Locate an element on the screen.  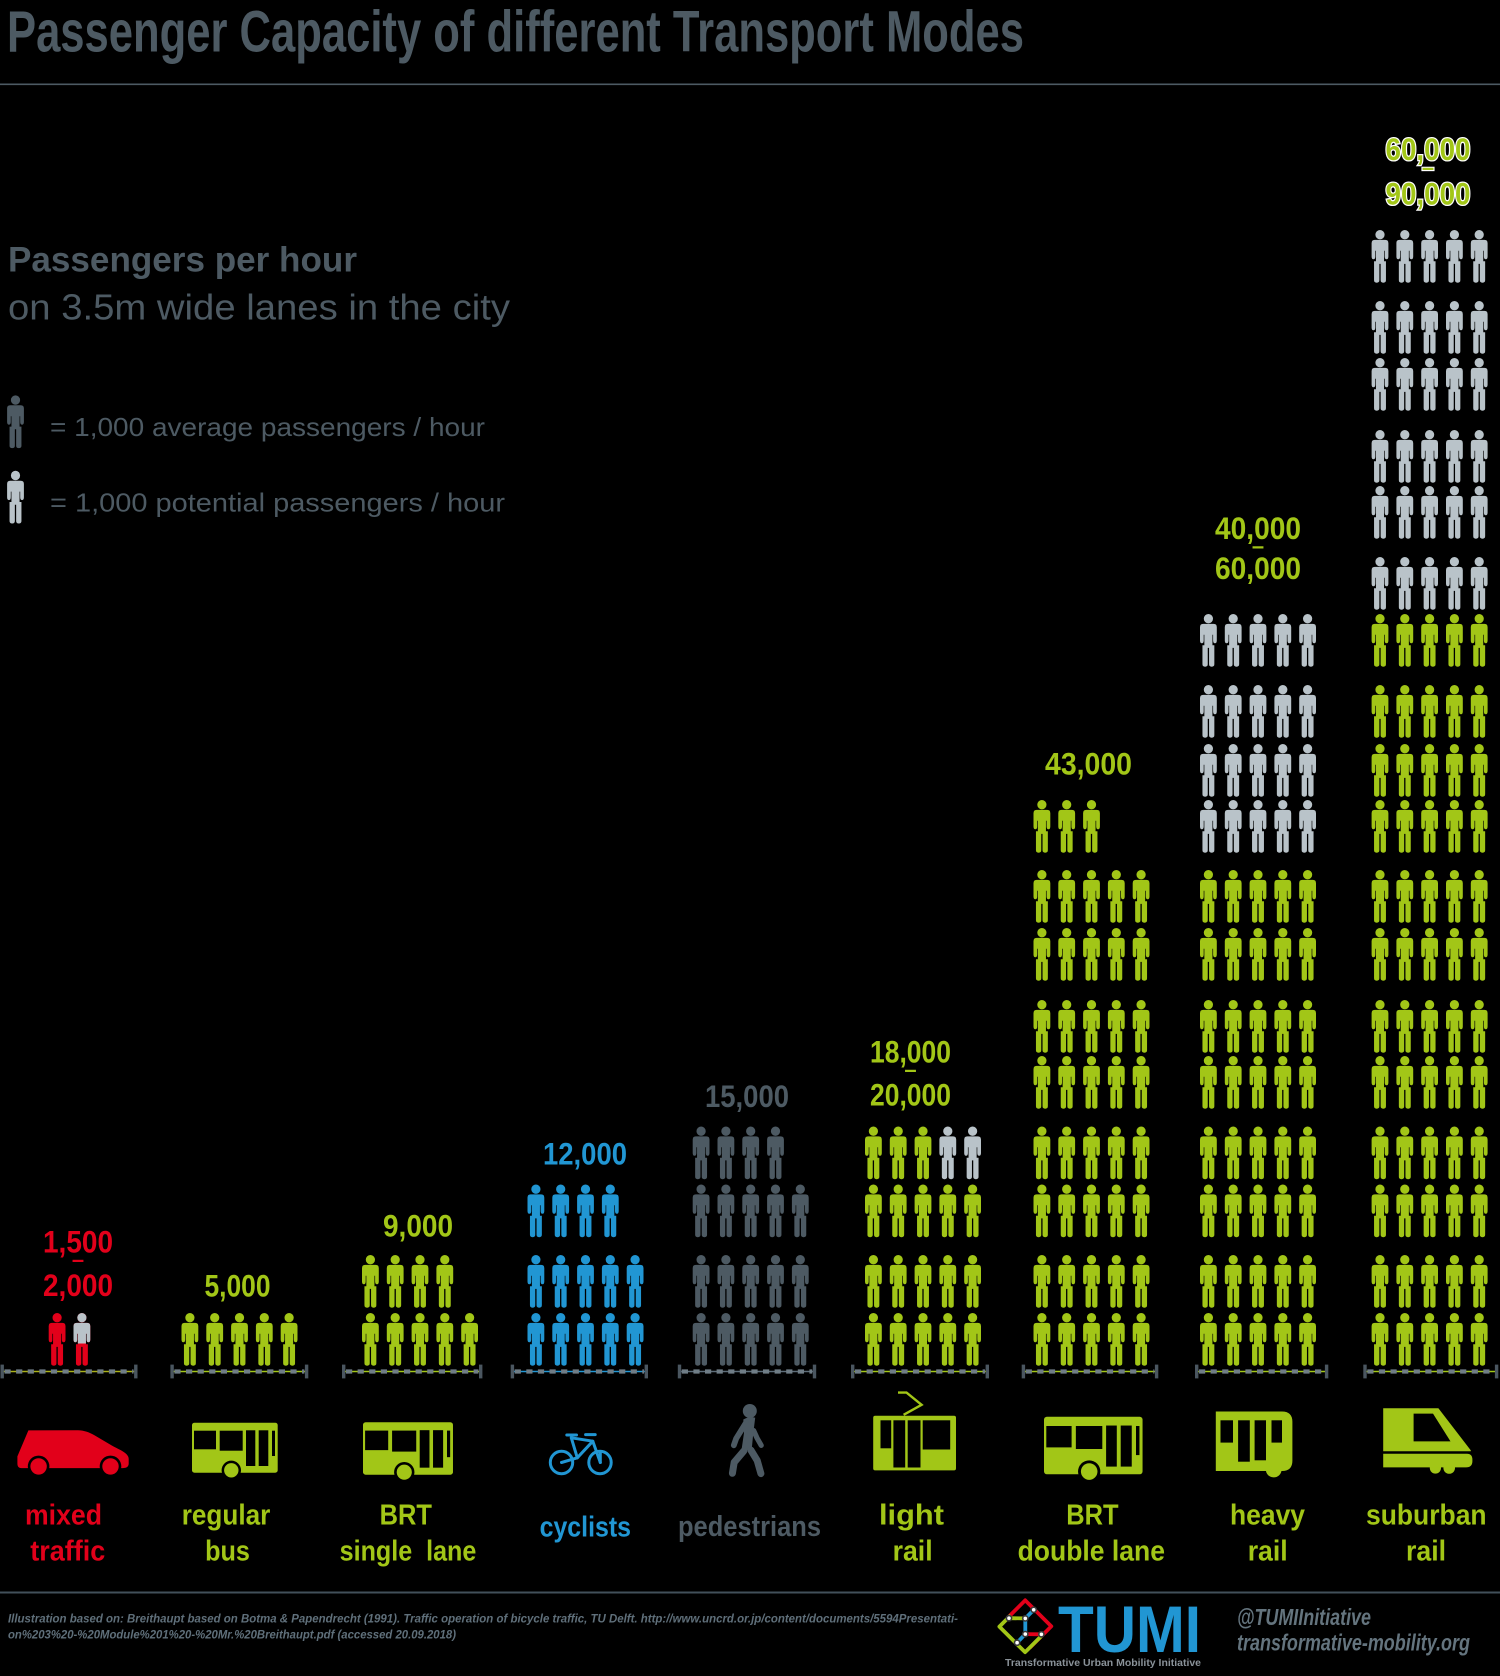
svg-text: mixed is located at coordinates (63, 1516).